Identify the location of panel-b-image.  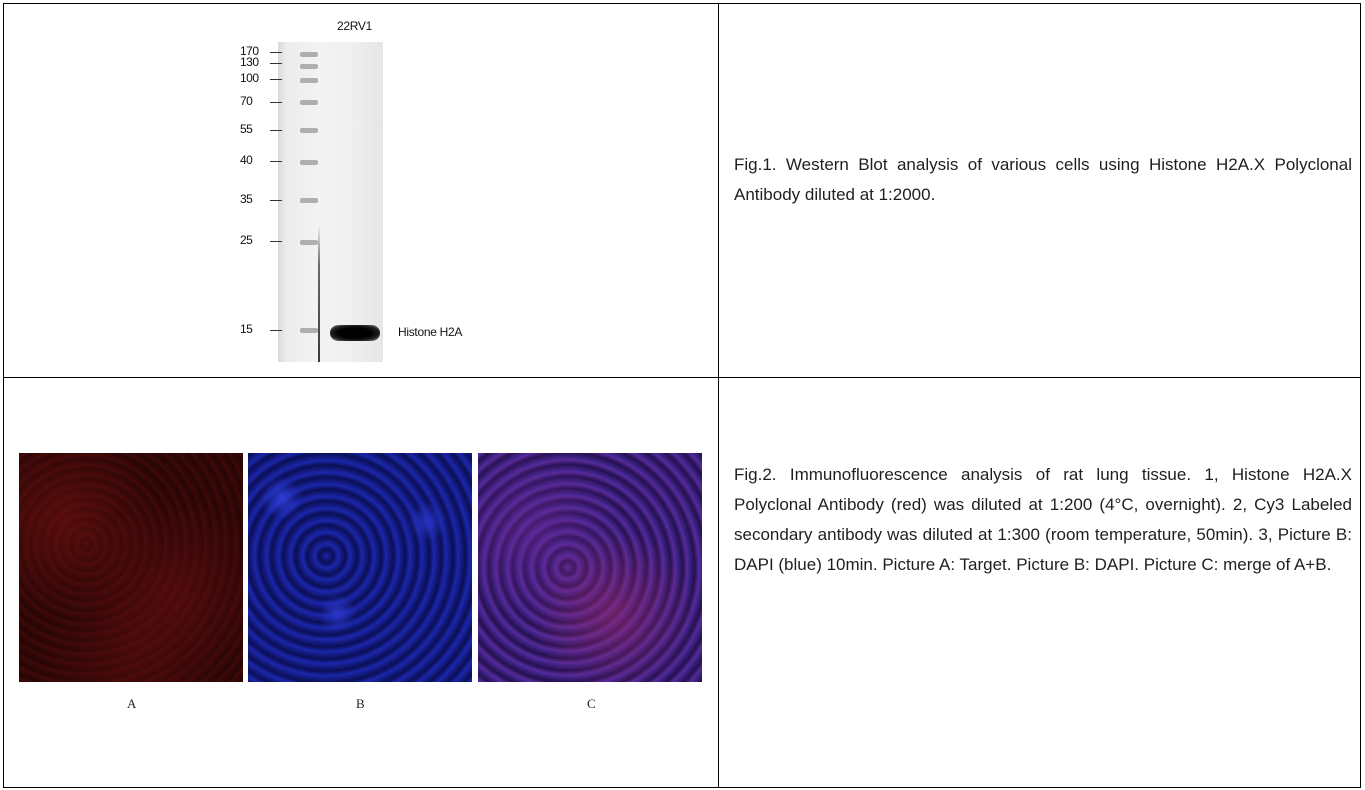
(360, 567).